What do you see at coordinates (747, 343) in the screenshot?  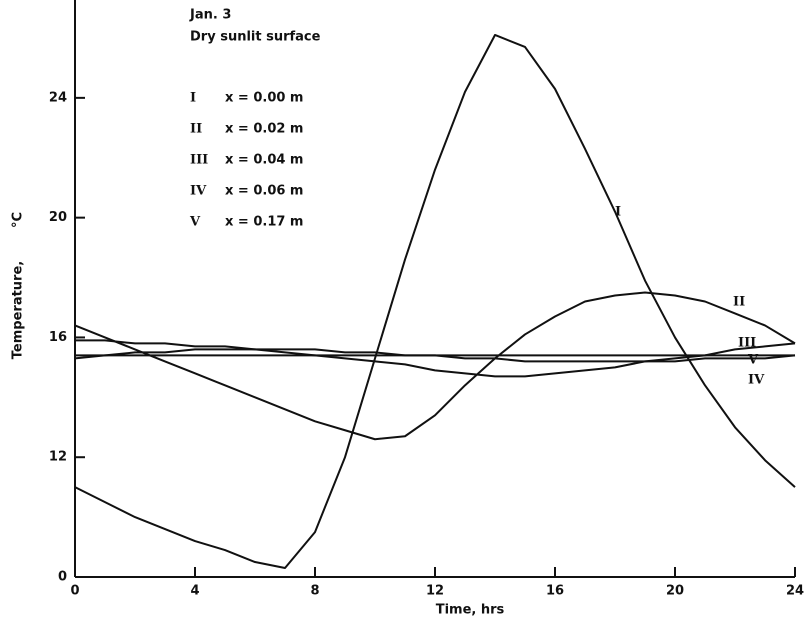 I see `curve-label: III` at bounding box center [747, 343].